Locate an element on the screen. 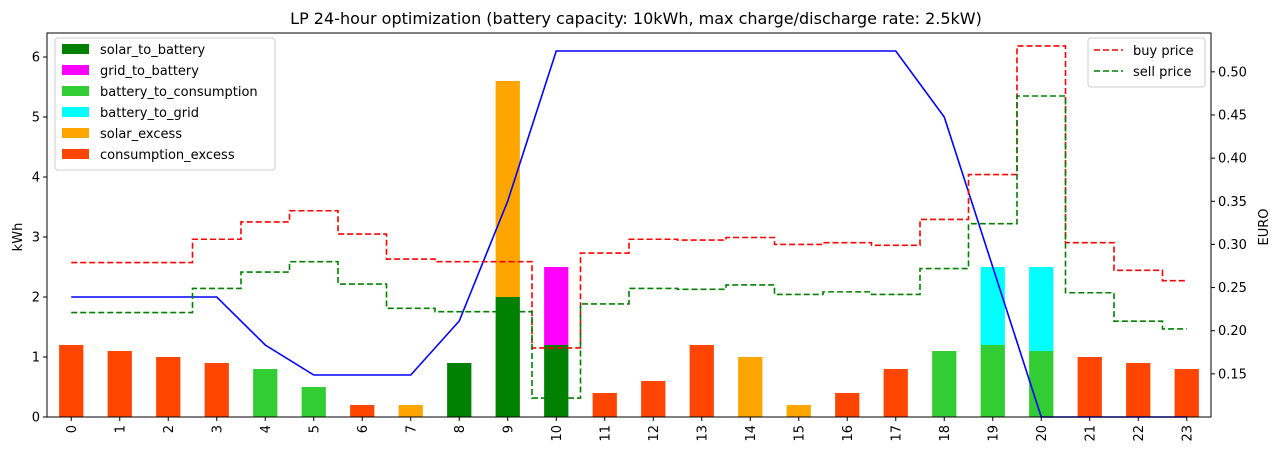 The image size is (1280, 454). legend-lines: buy price sell price is located at coordinates (1146, 62).